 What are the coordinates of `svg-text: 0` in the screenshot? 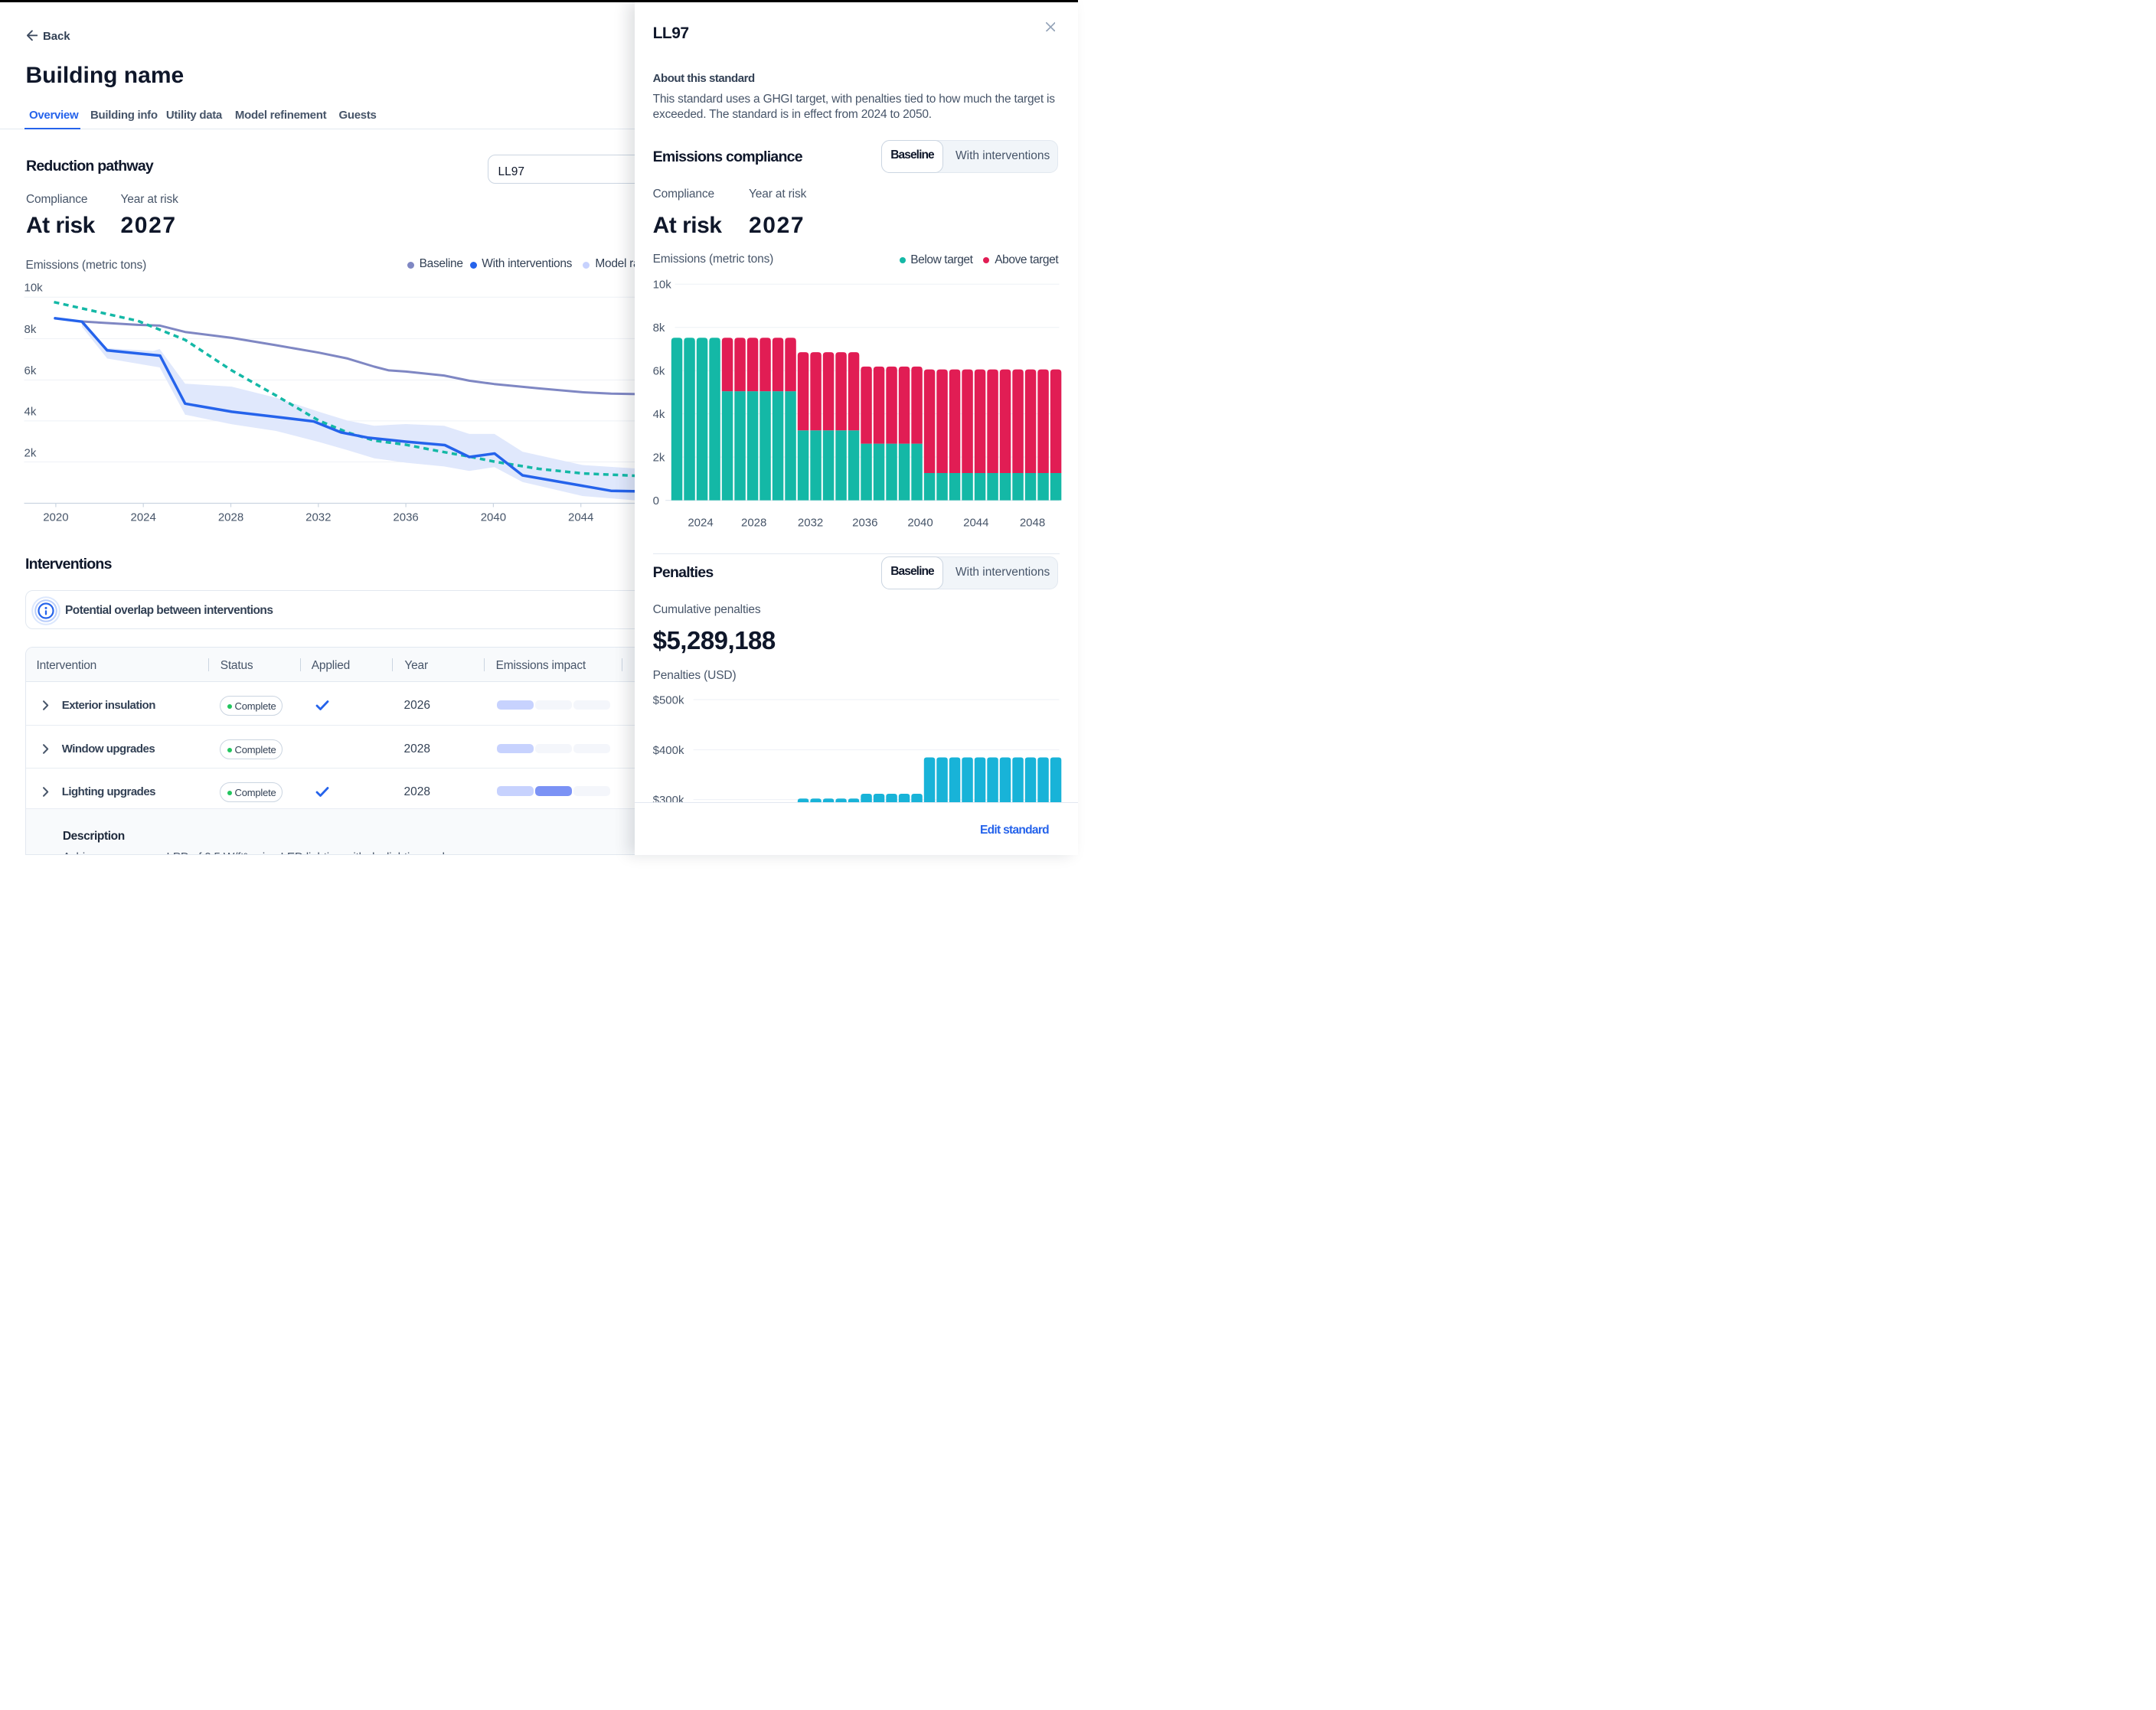 It's located at (656, 500).